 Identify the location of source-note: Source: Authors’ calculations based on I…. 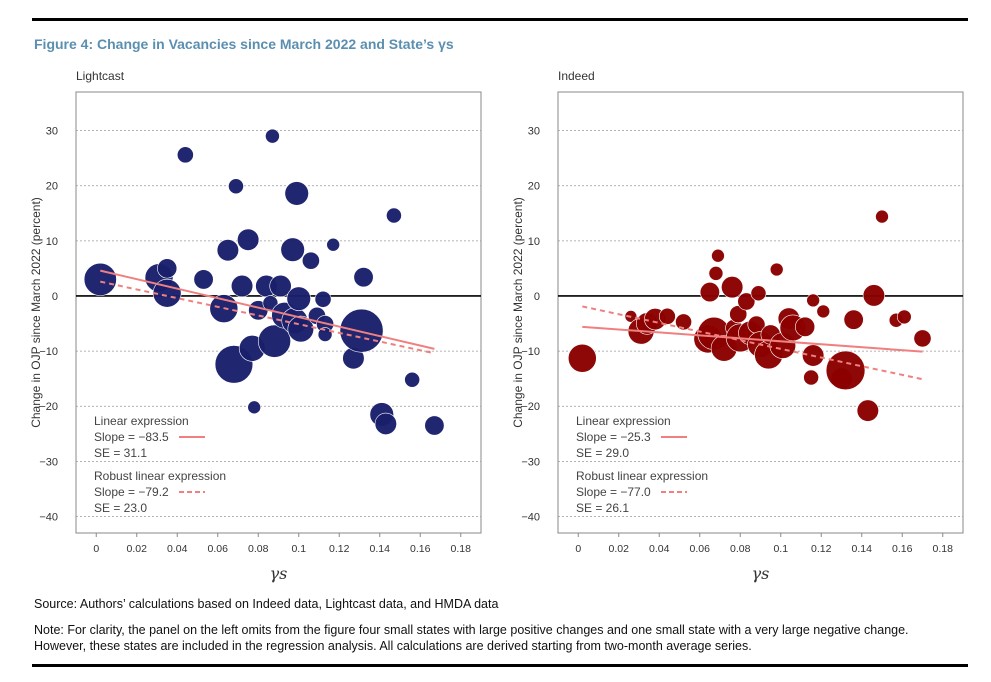
(266, 604).